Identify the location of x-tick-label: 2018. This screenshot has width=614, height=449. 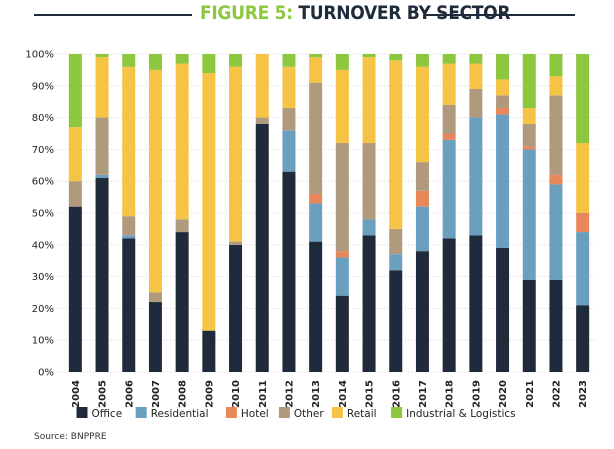
(450, 394).